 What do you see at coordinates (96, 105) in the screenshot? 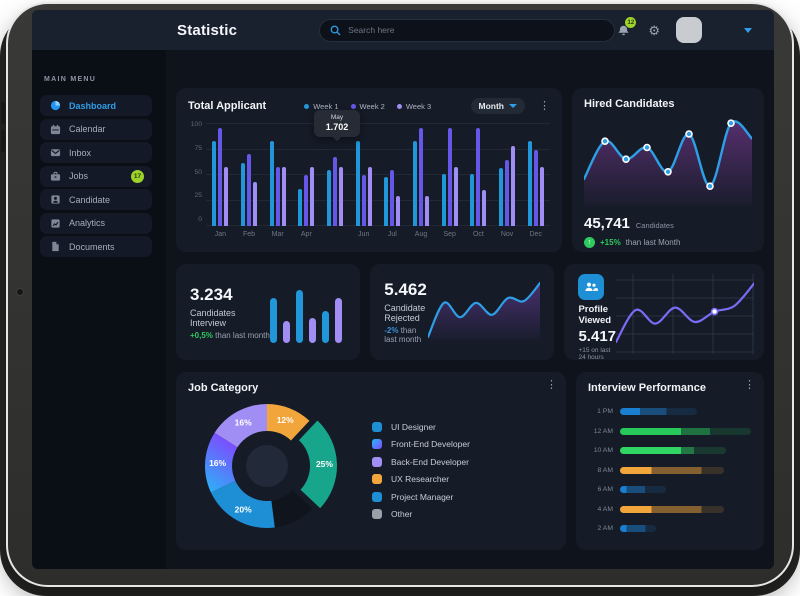
I see `sidebar-item-dashboard: Dashboard` at bounding box center [96, 105].